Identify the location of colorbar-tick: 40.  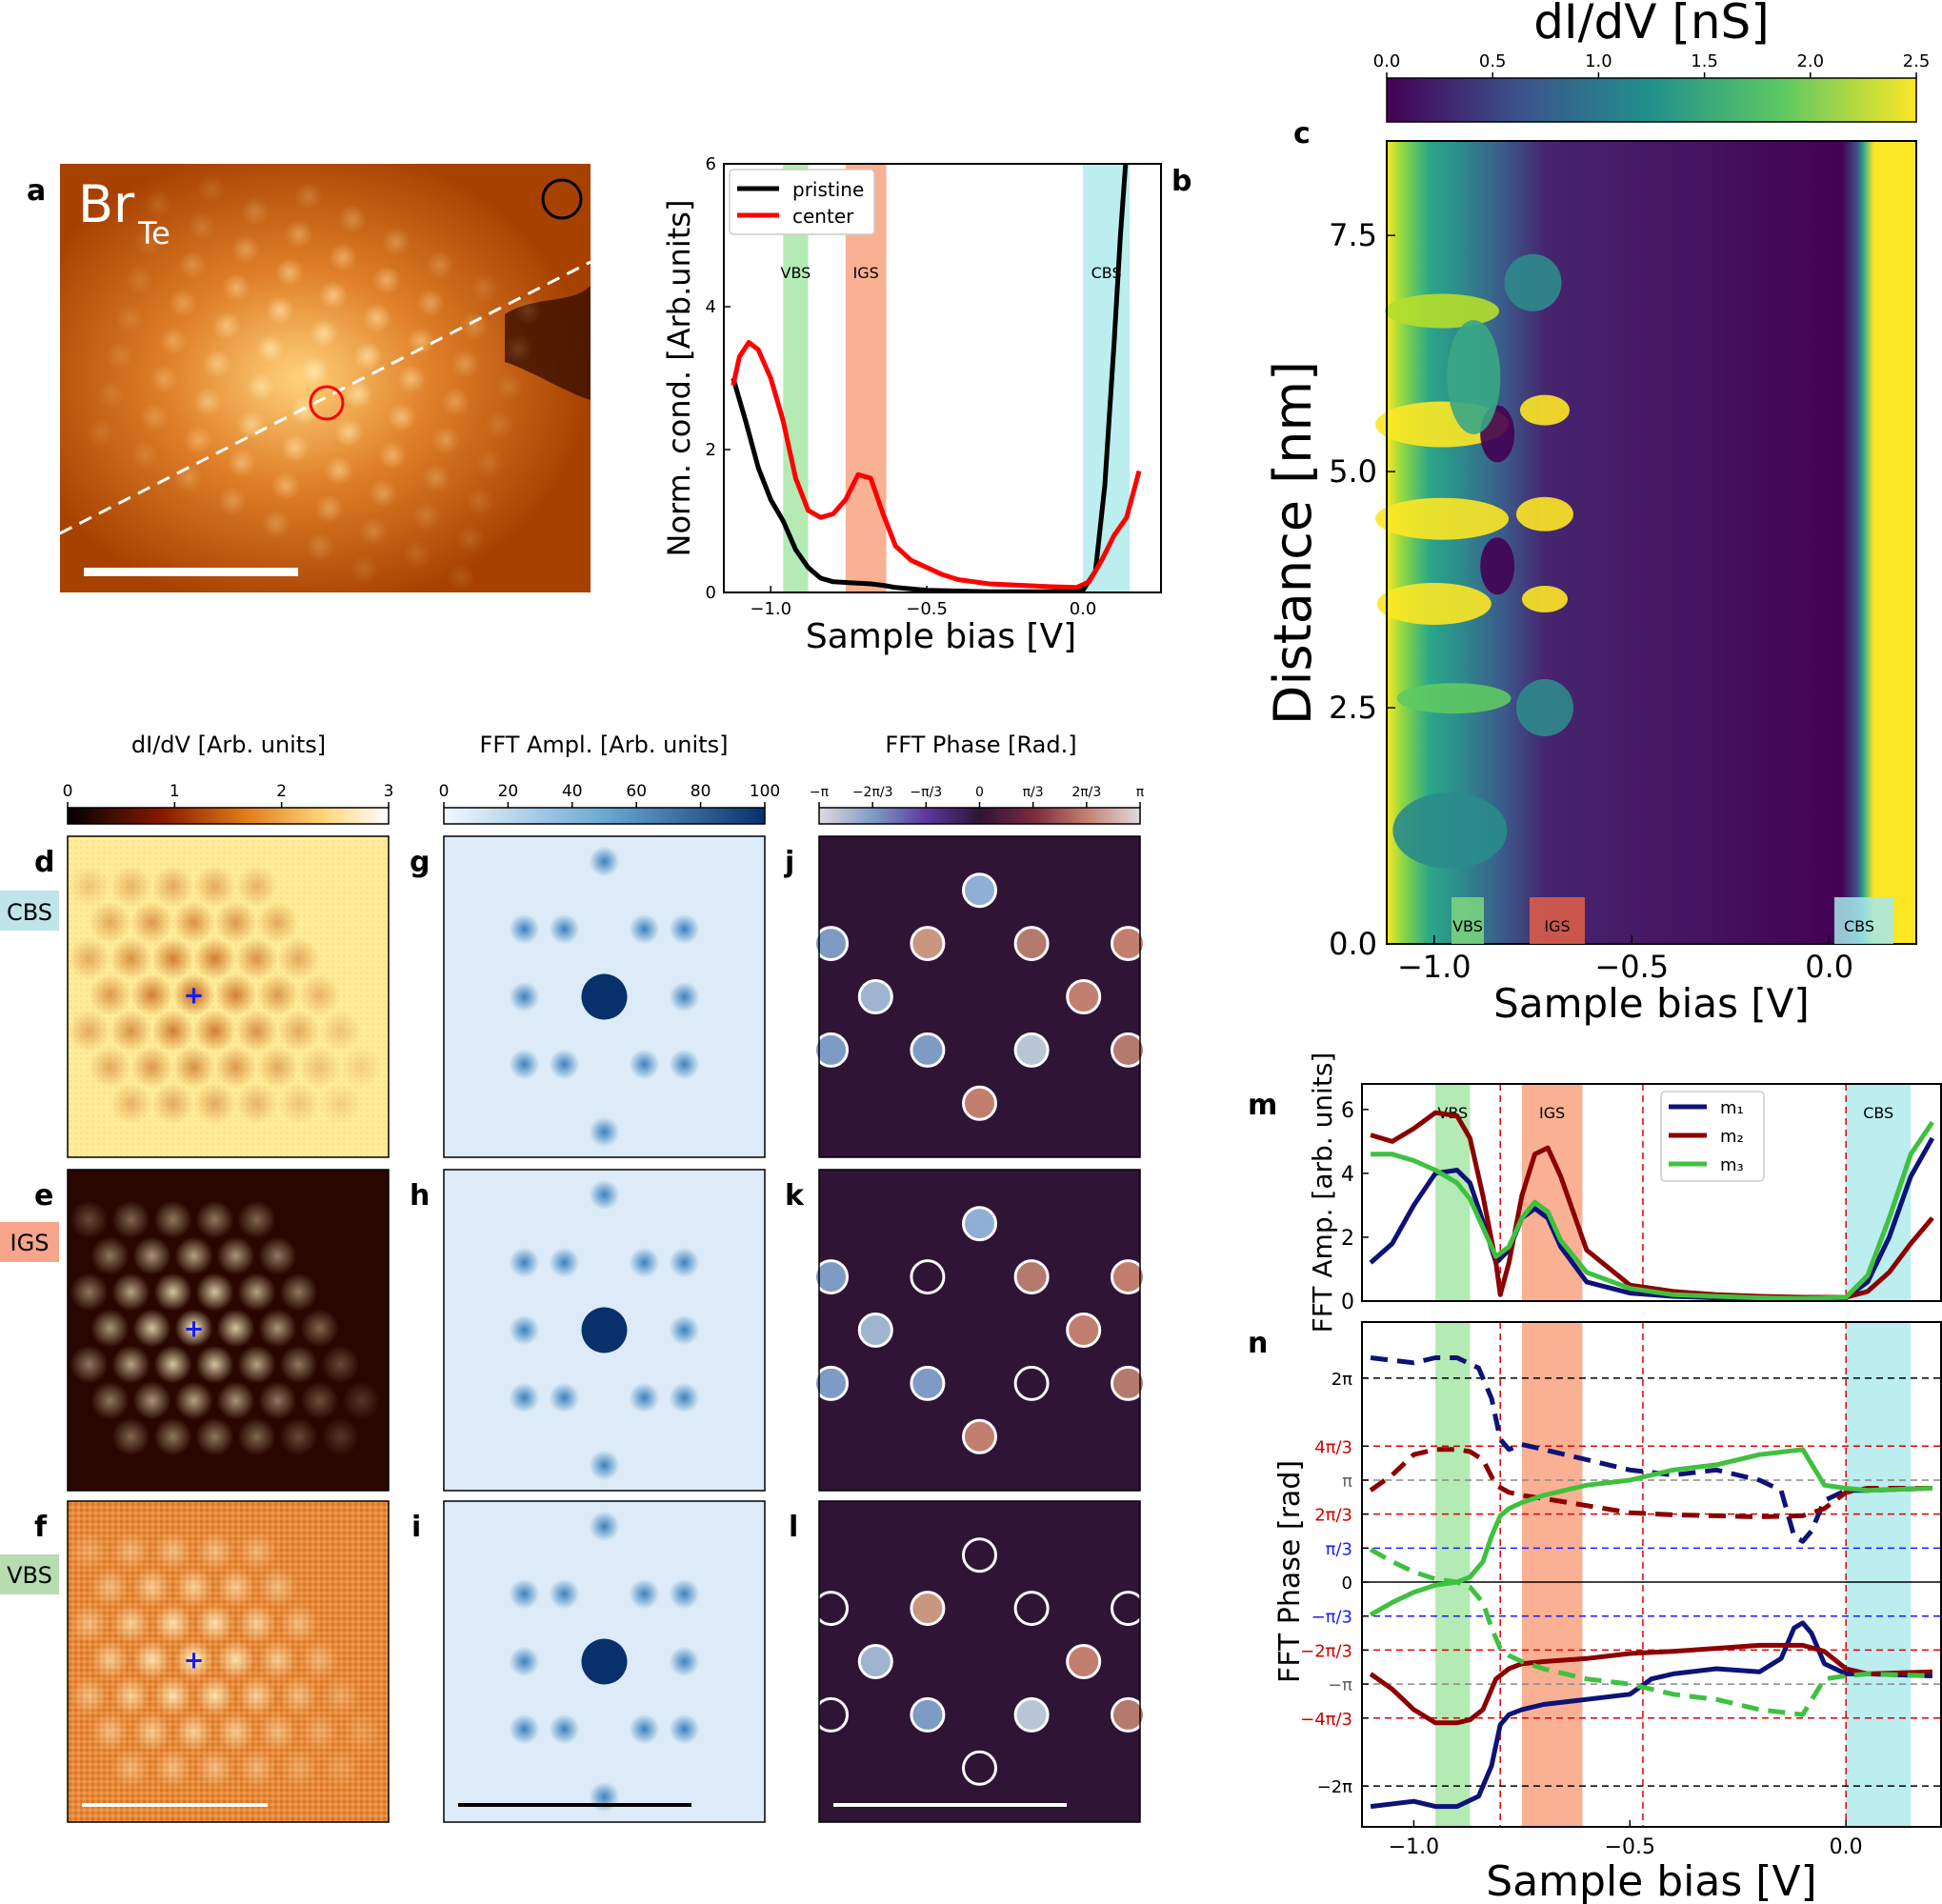
(573, 791).